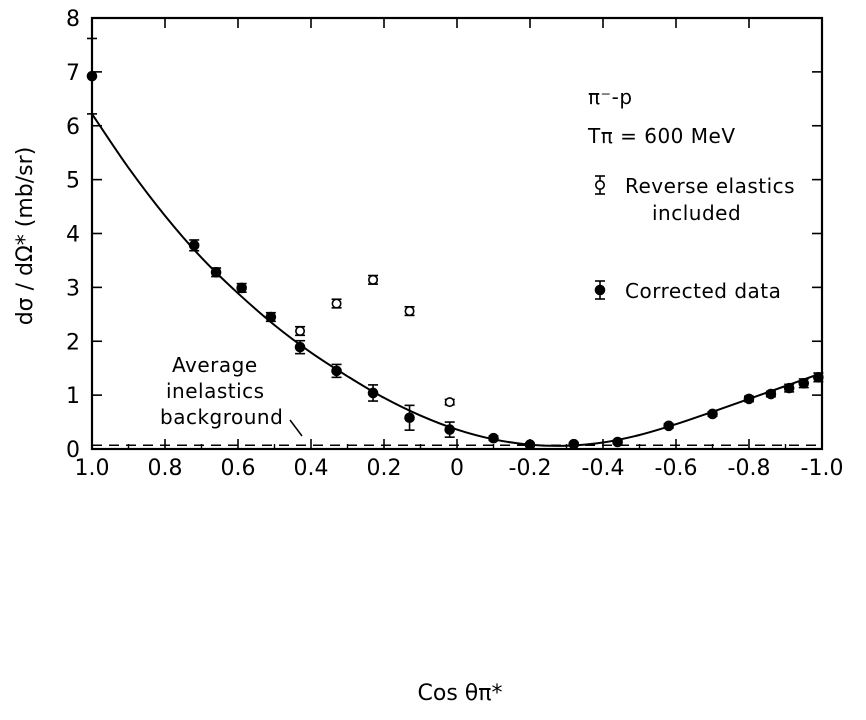  I want to click on x-axis-tick-labels: 1.0 0.8 0.6 0.4 0.2 0 -0.2 -0.4 -0.6 -0.8 -1.0, so click(459, 468).